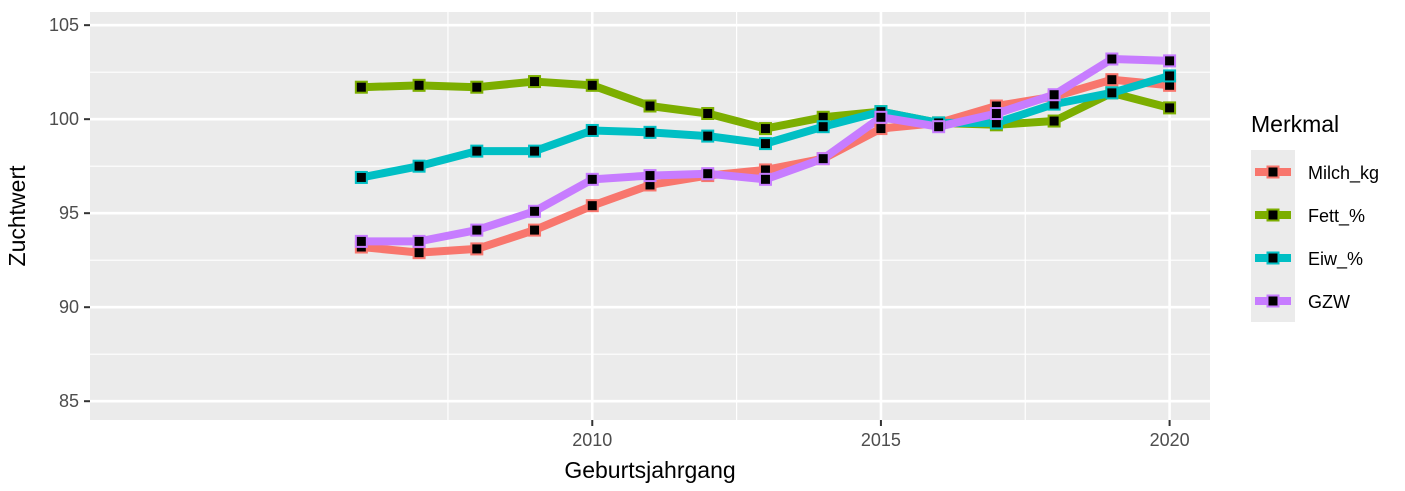  I want to click on legend-label: Eiw_%, so click(1335, 259).